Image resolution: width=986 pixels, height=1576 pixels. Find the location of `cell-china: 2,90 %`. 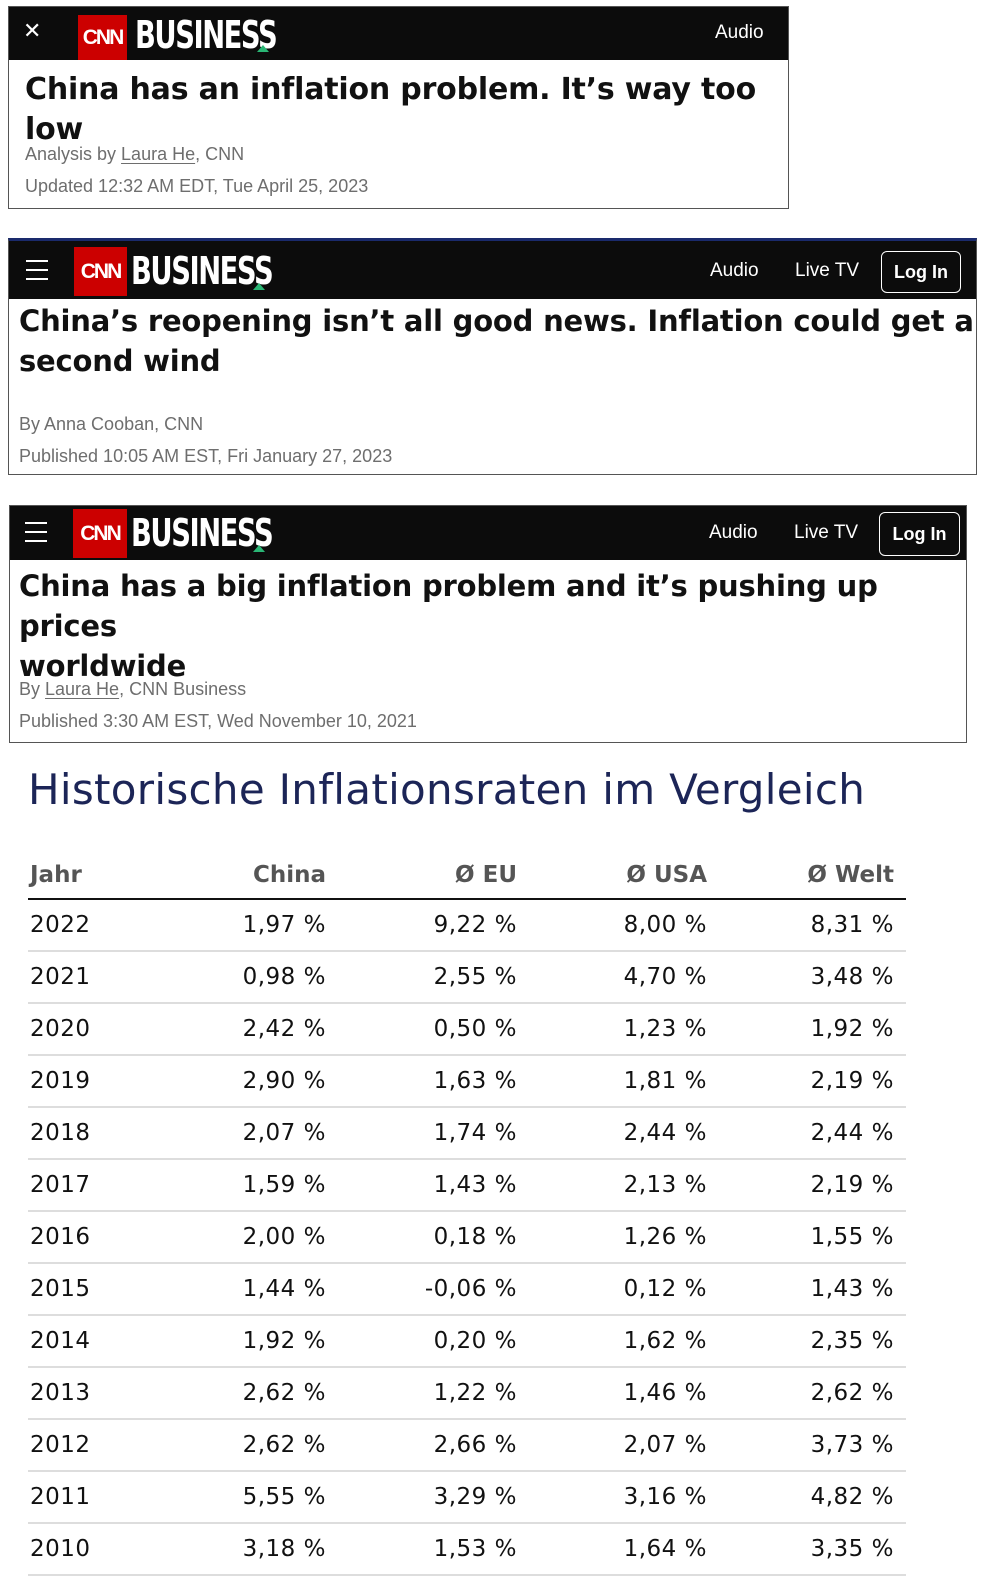

cell-china: 2,90 % is located at coordinates (265, 1081).